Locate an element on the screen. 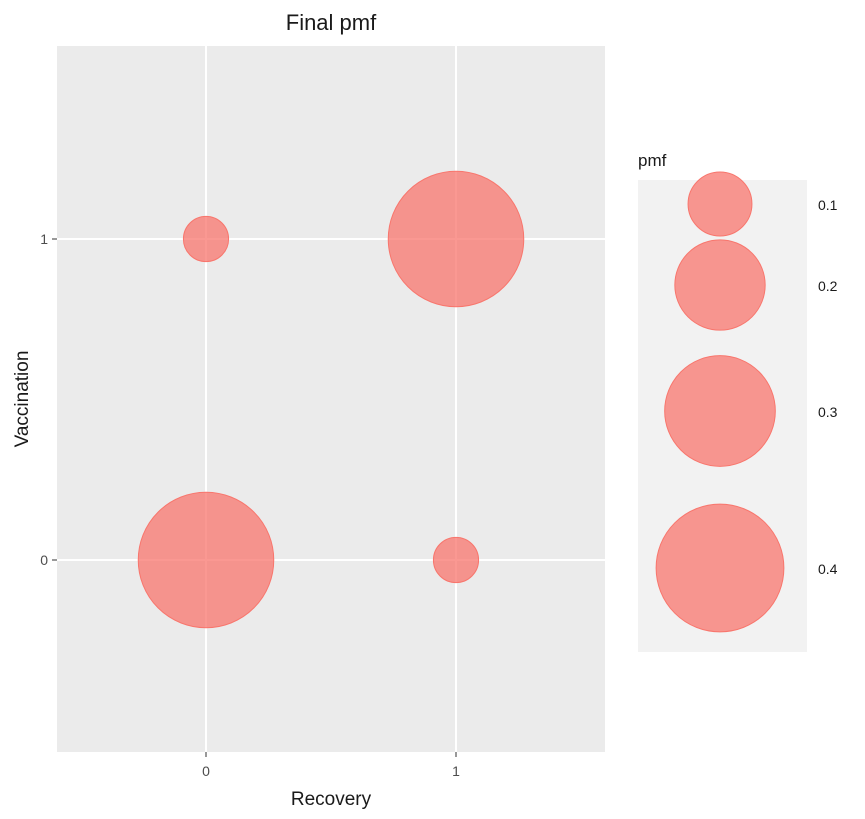 The height and width of the screenshot is (819, 865). x-tick-label: 1 is located at coordinates (456, 771).